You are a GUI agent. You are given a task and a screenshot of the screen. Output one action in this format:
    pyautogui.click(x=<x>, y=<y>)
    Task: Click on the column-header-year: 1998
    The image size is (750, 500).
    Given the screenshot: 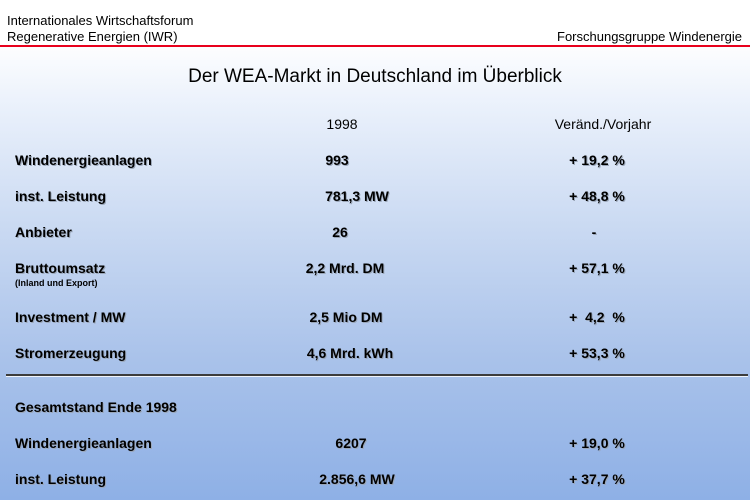 What is the action you would take?
    pyautogui.click(x=342, y=124)
    